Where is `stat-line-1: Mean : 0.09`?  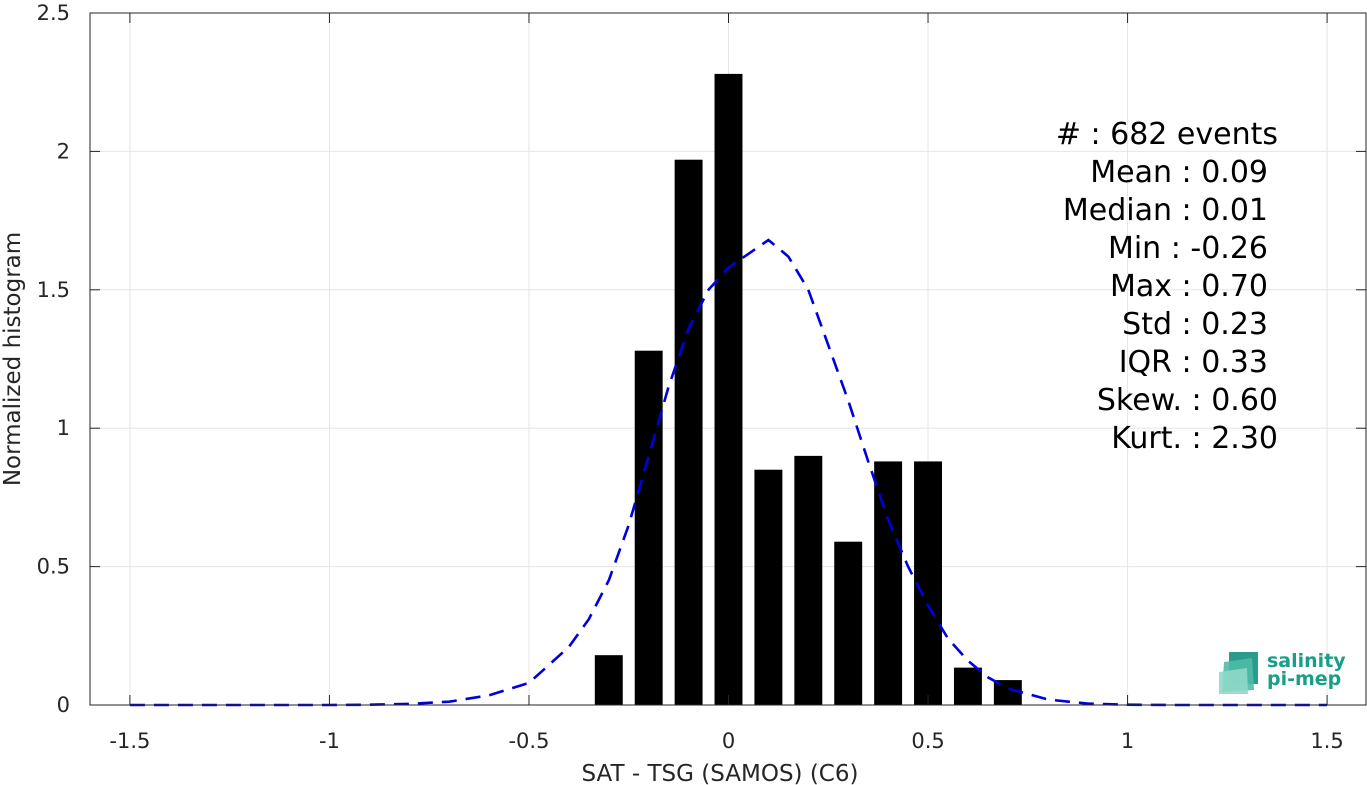 stat-line-1: Mean : 0.09 is located at coordinates (1179, 172).